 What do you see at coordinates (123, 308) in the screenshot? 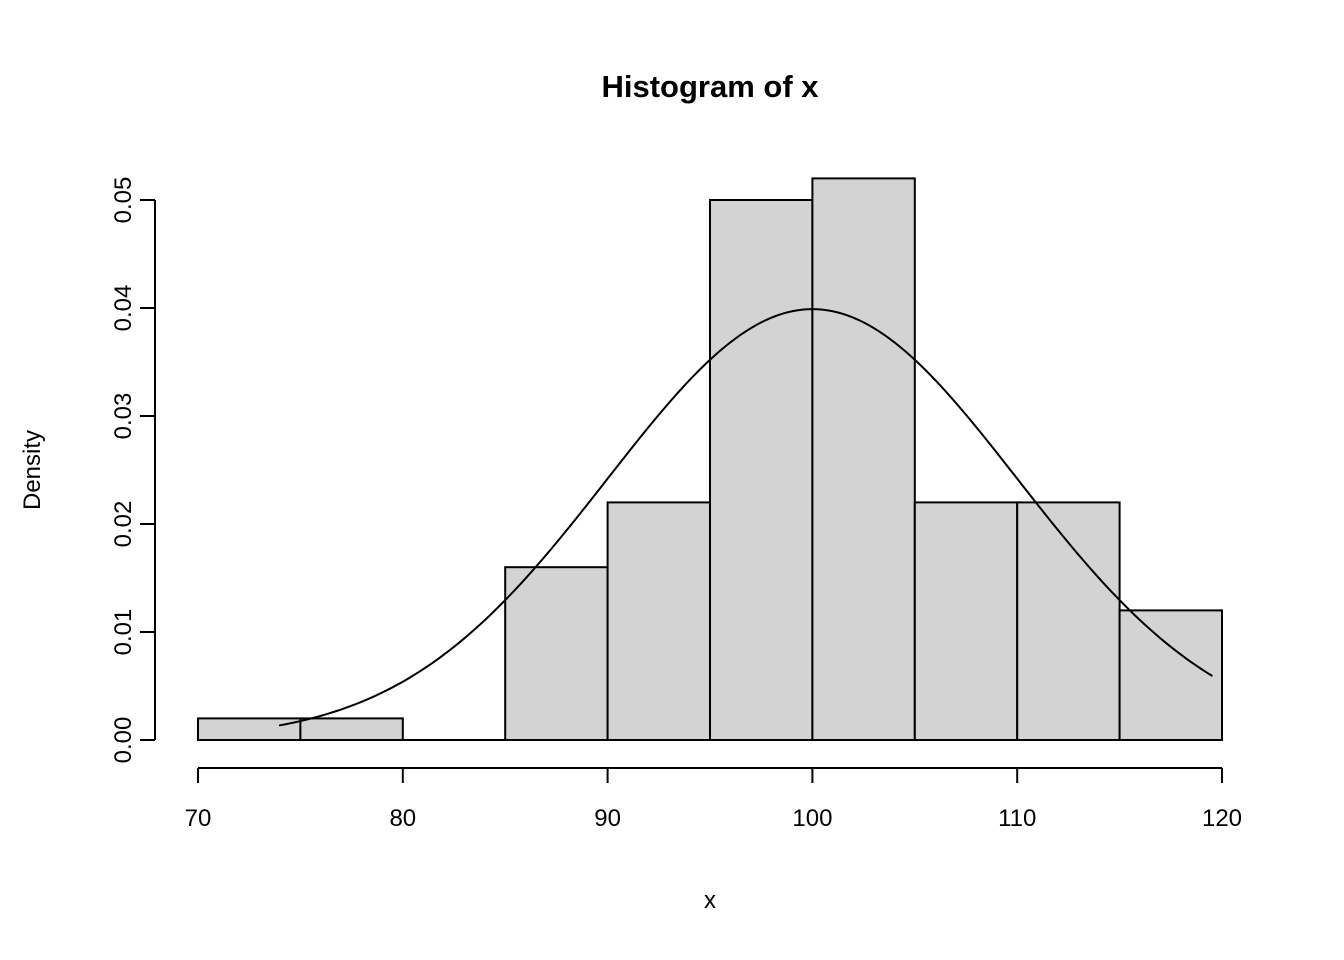
I see `y-axis-tick-label: 0.04` at bounding box center [123, 308].